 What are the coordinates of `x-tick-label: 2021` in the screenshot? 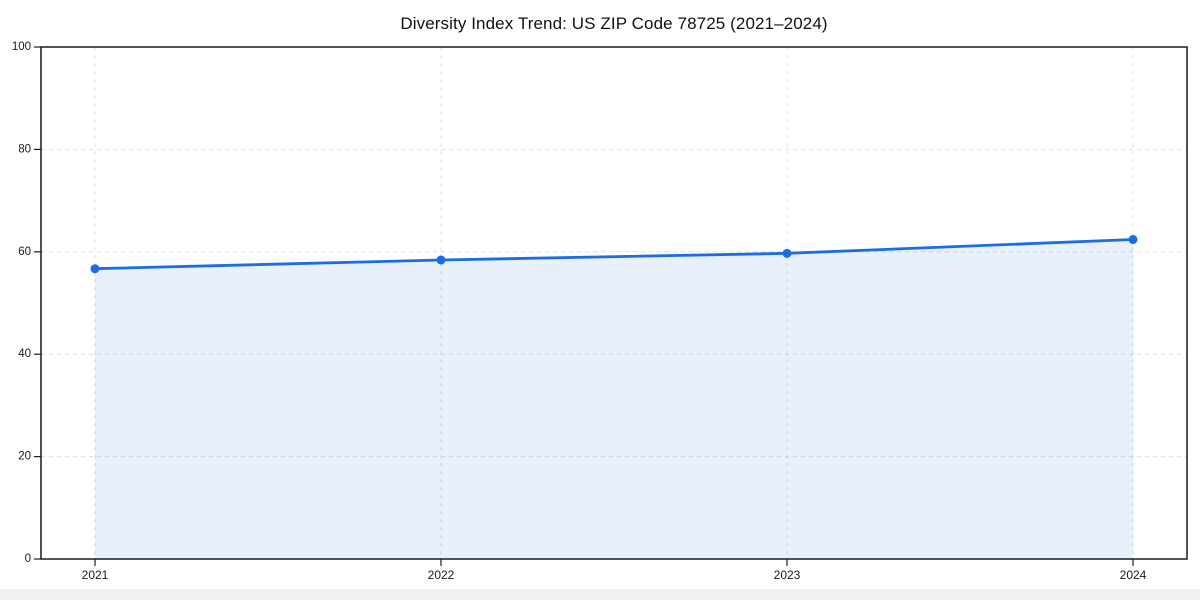 It's located at (95, 575).